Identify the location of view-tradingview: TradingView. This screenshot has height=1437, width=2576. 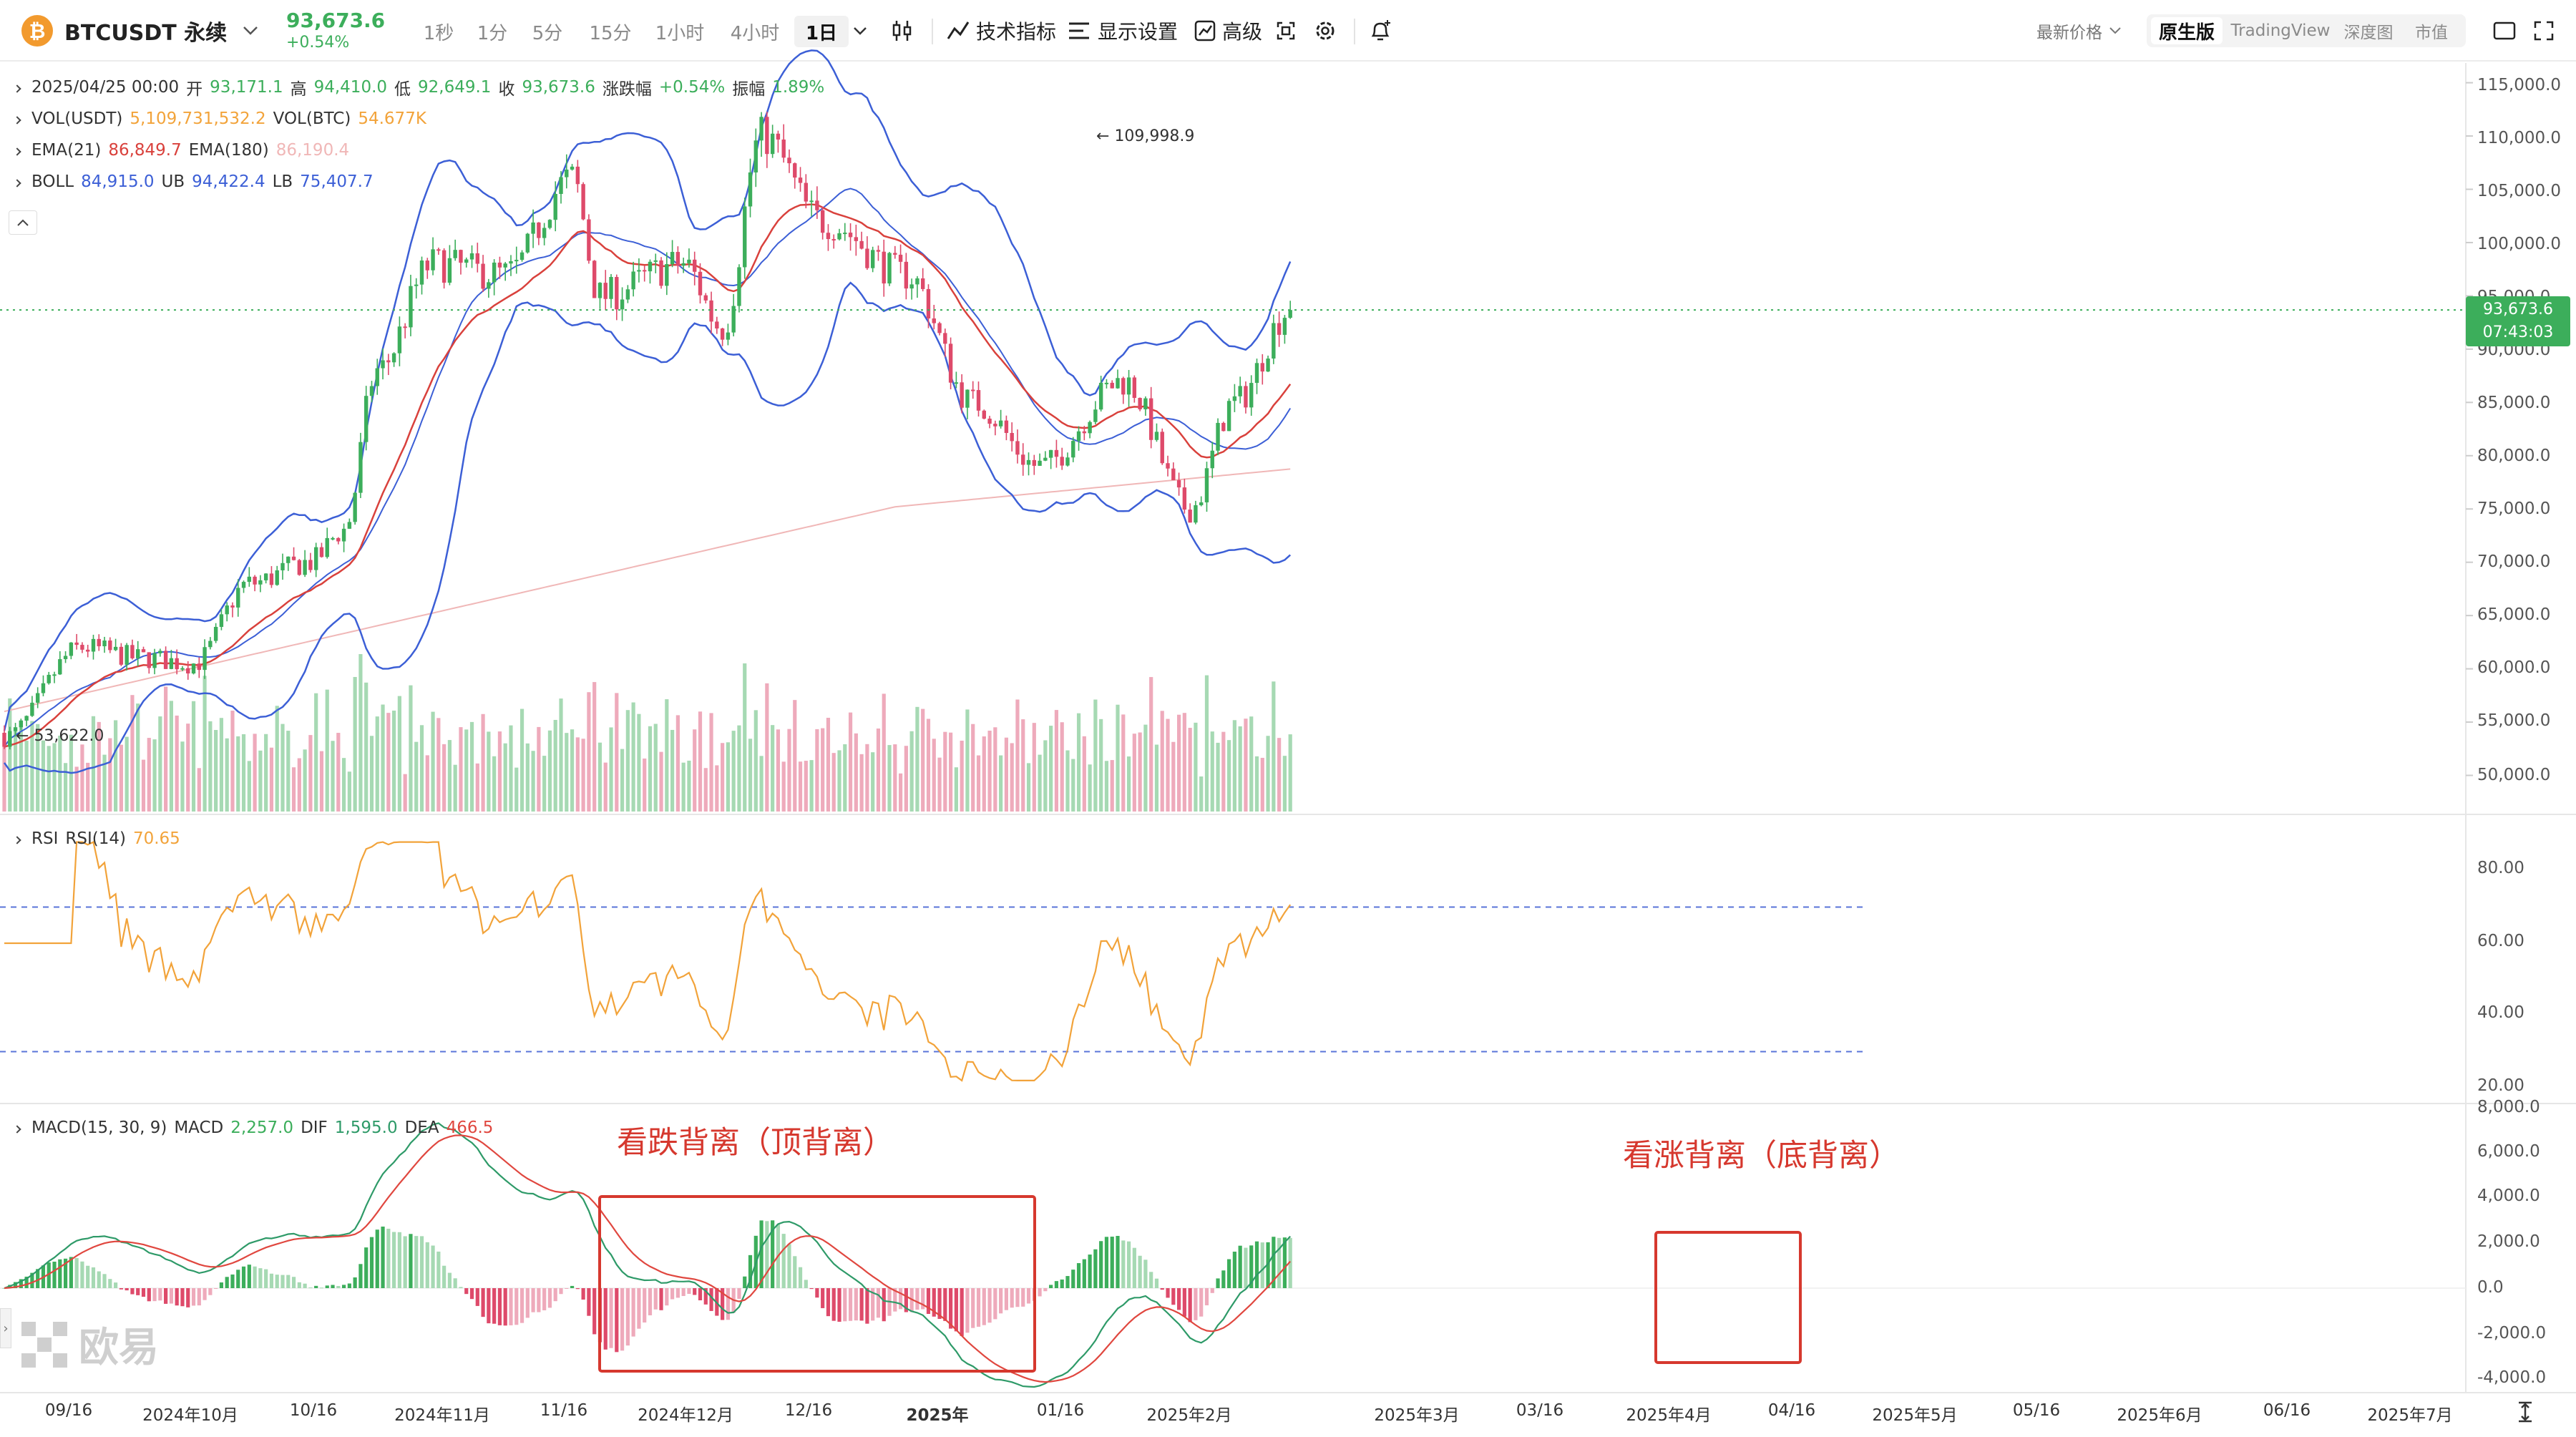
(2280, 30).